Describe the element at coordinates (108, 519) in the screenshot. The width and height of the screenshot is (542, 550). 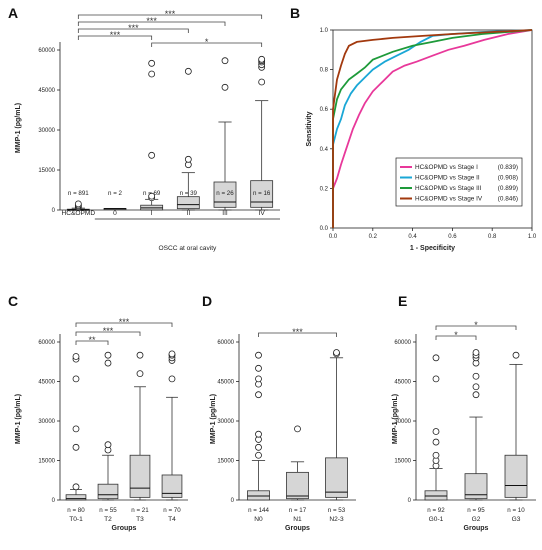
I see `category-label: T2` at that location.